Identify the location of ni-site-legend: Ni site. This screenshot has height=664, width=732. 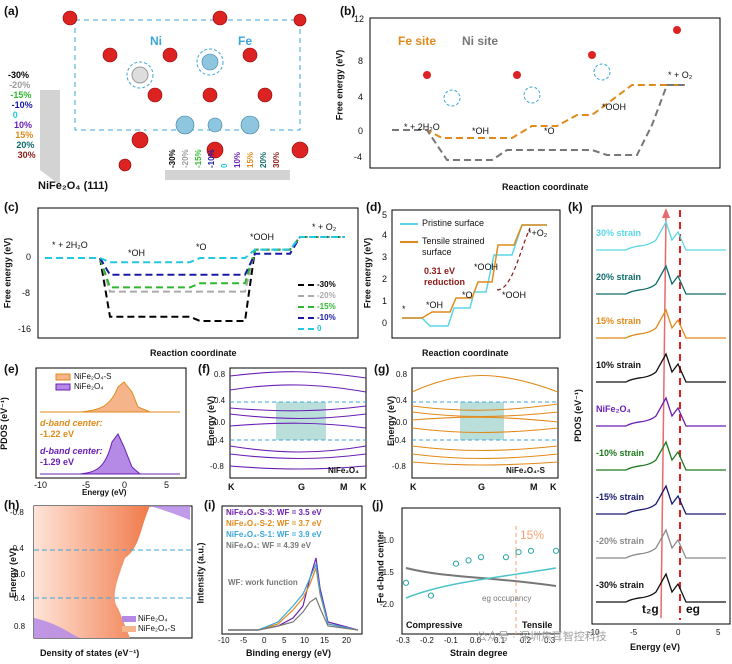
(480, 41).